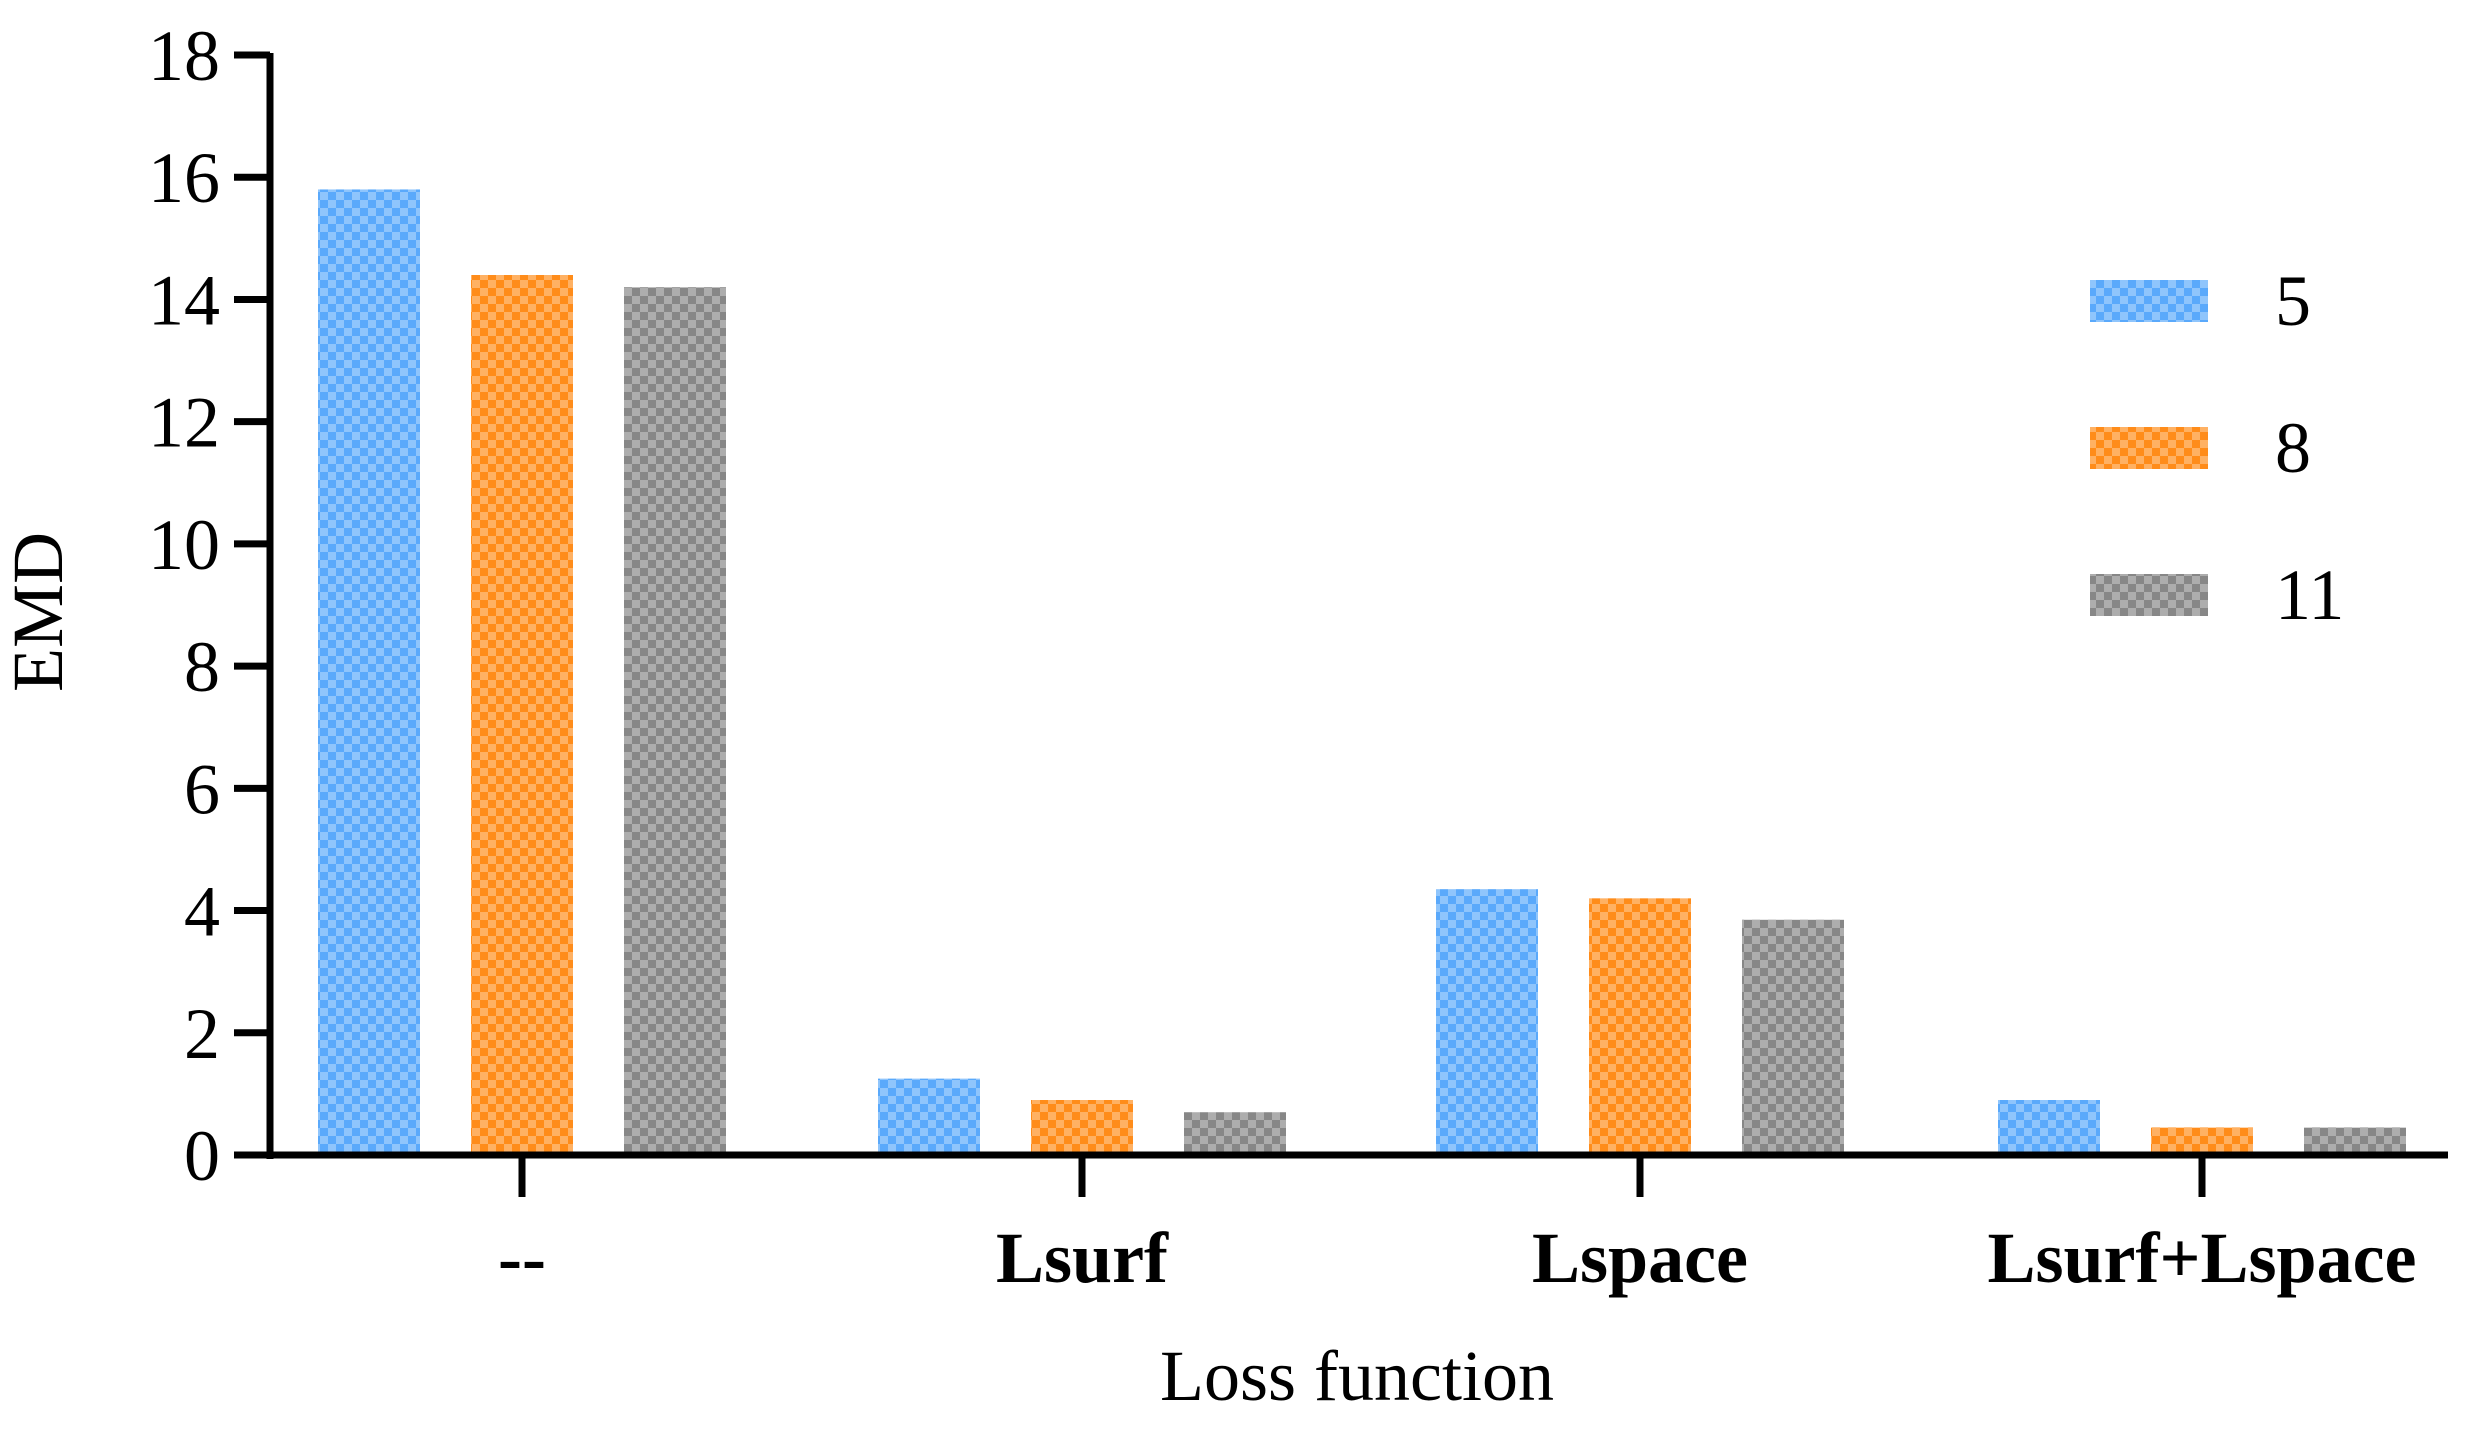 The image size is (2479, 1432). Describe the element at coordinates (202, 1156) in the screenshot. I see `y-tick-label-0: 0` at that location.